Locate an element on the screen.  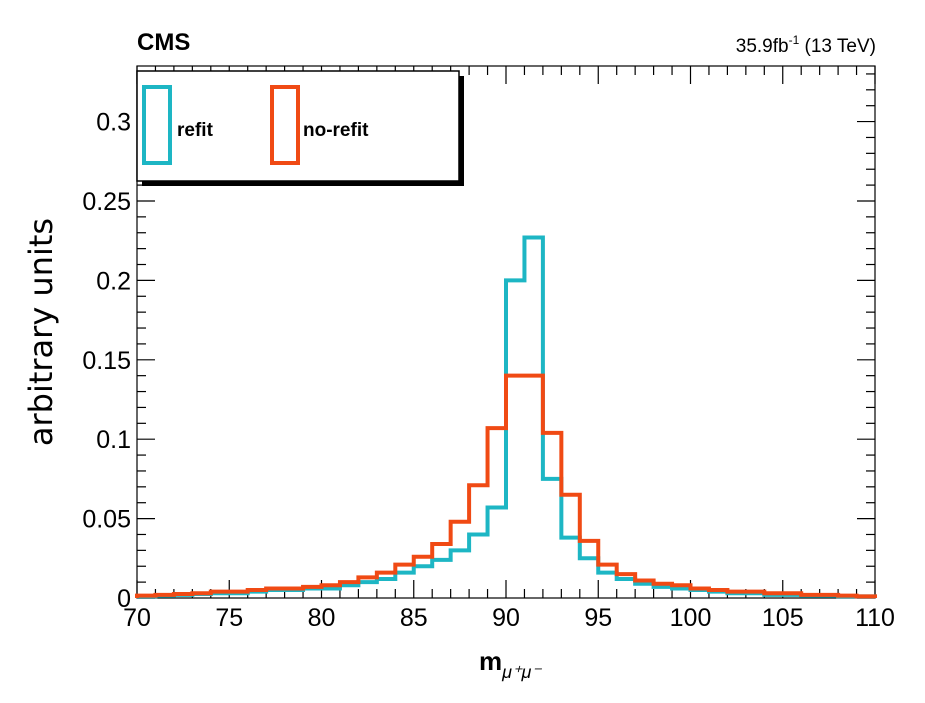
luminosity-exponent: -1 is located at coordinates (794, 40).